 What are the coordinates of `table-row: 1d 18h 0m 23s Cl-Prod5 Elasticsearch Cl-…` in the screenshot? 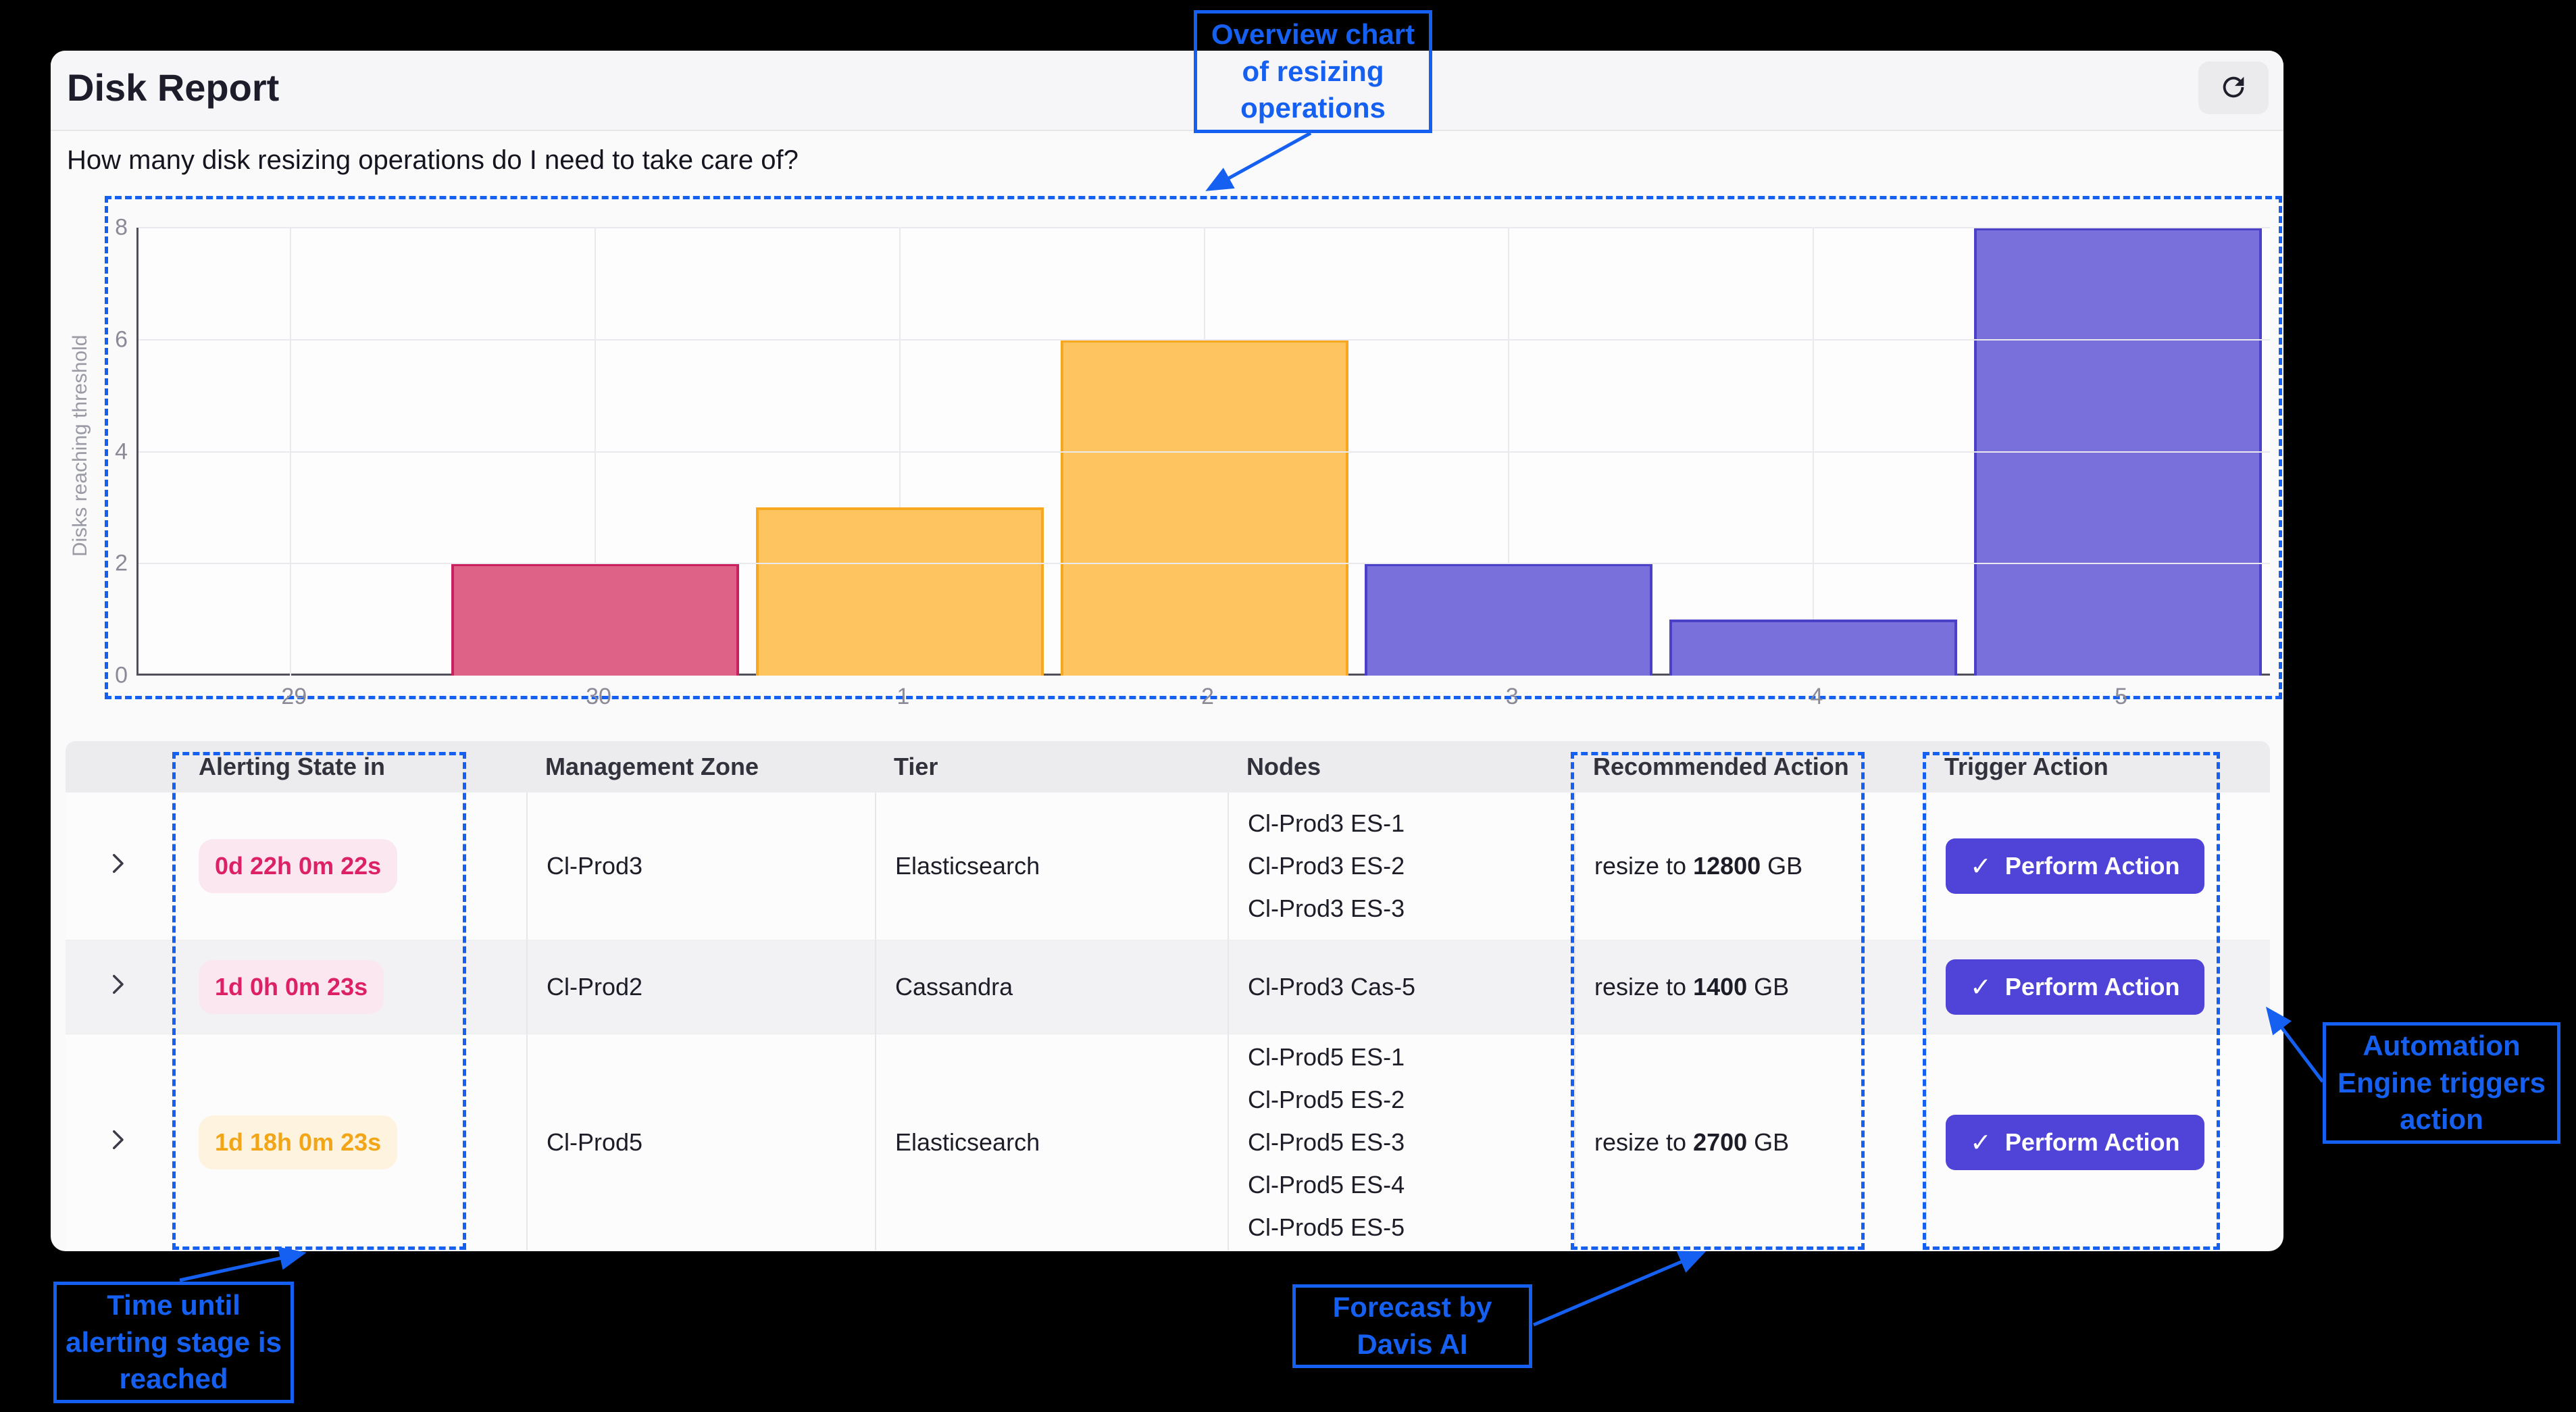 It's located at (1168, 1142).